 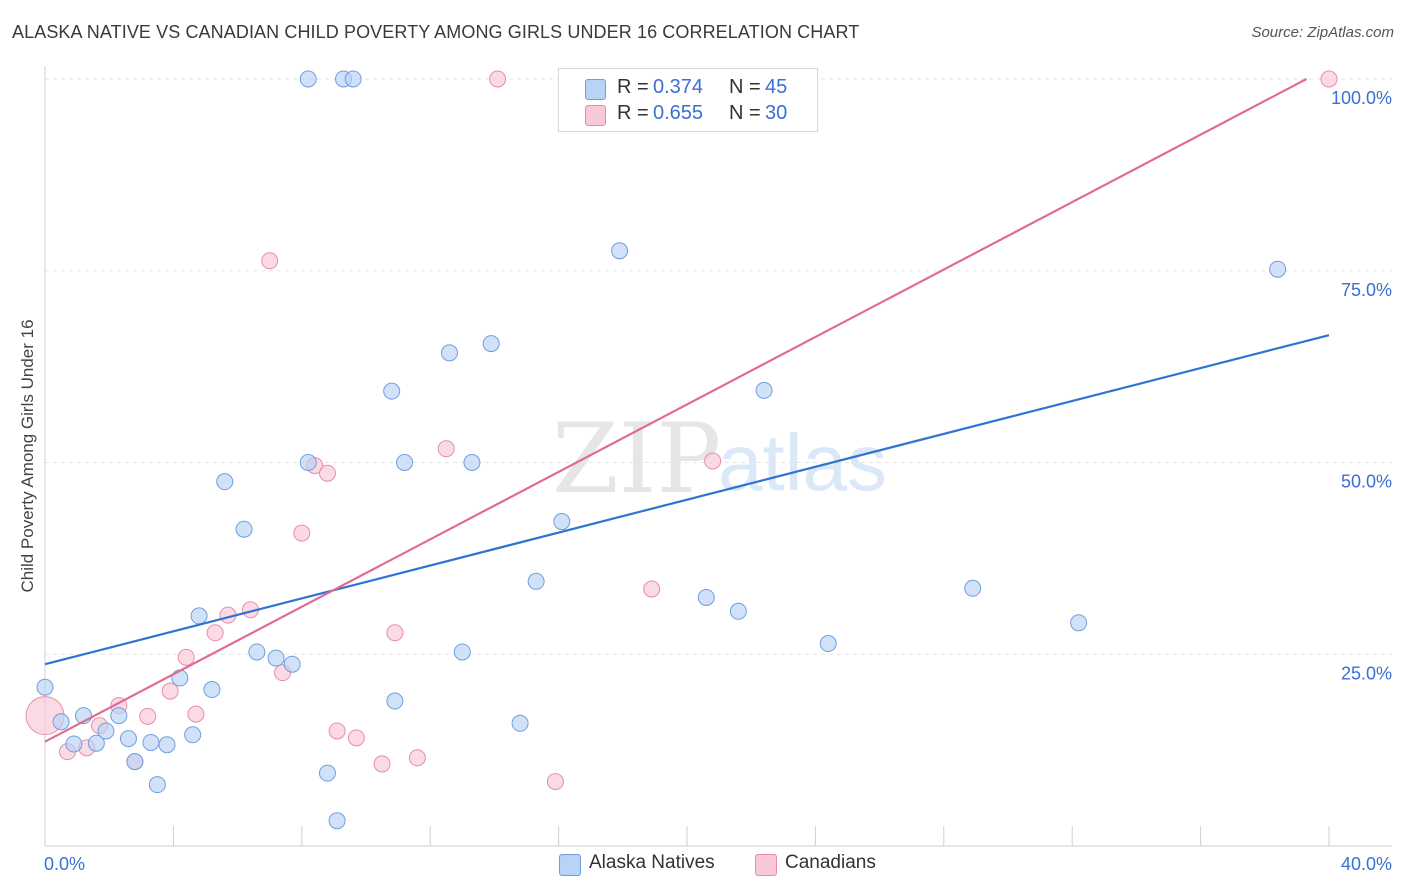 I want to click on watermark-zip: ZIP, so click(x=636, y=459).